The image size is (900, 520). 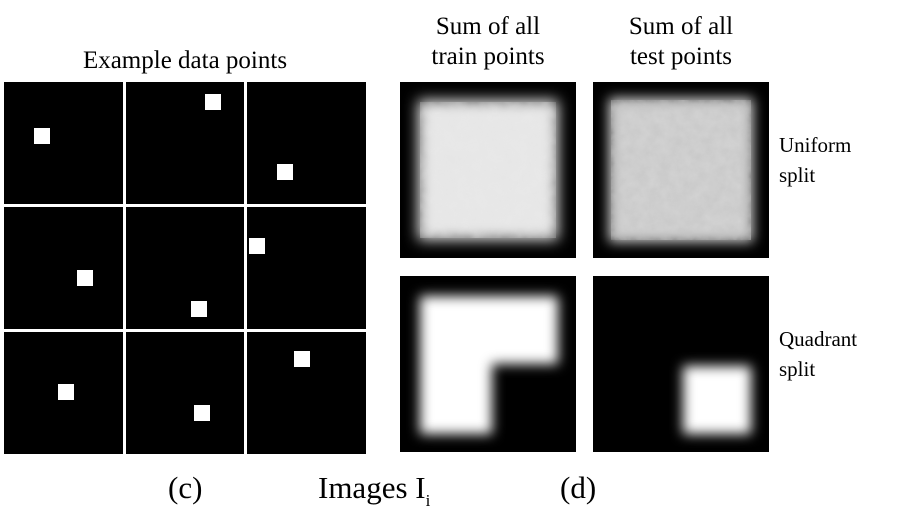 What do you see at coordinates (428, 500) in the screenshot?
I see `images-caption-subscript: i` at bounding box center [428, 500].